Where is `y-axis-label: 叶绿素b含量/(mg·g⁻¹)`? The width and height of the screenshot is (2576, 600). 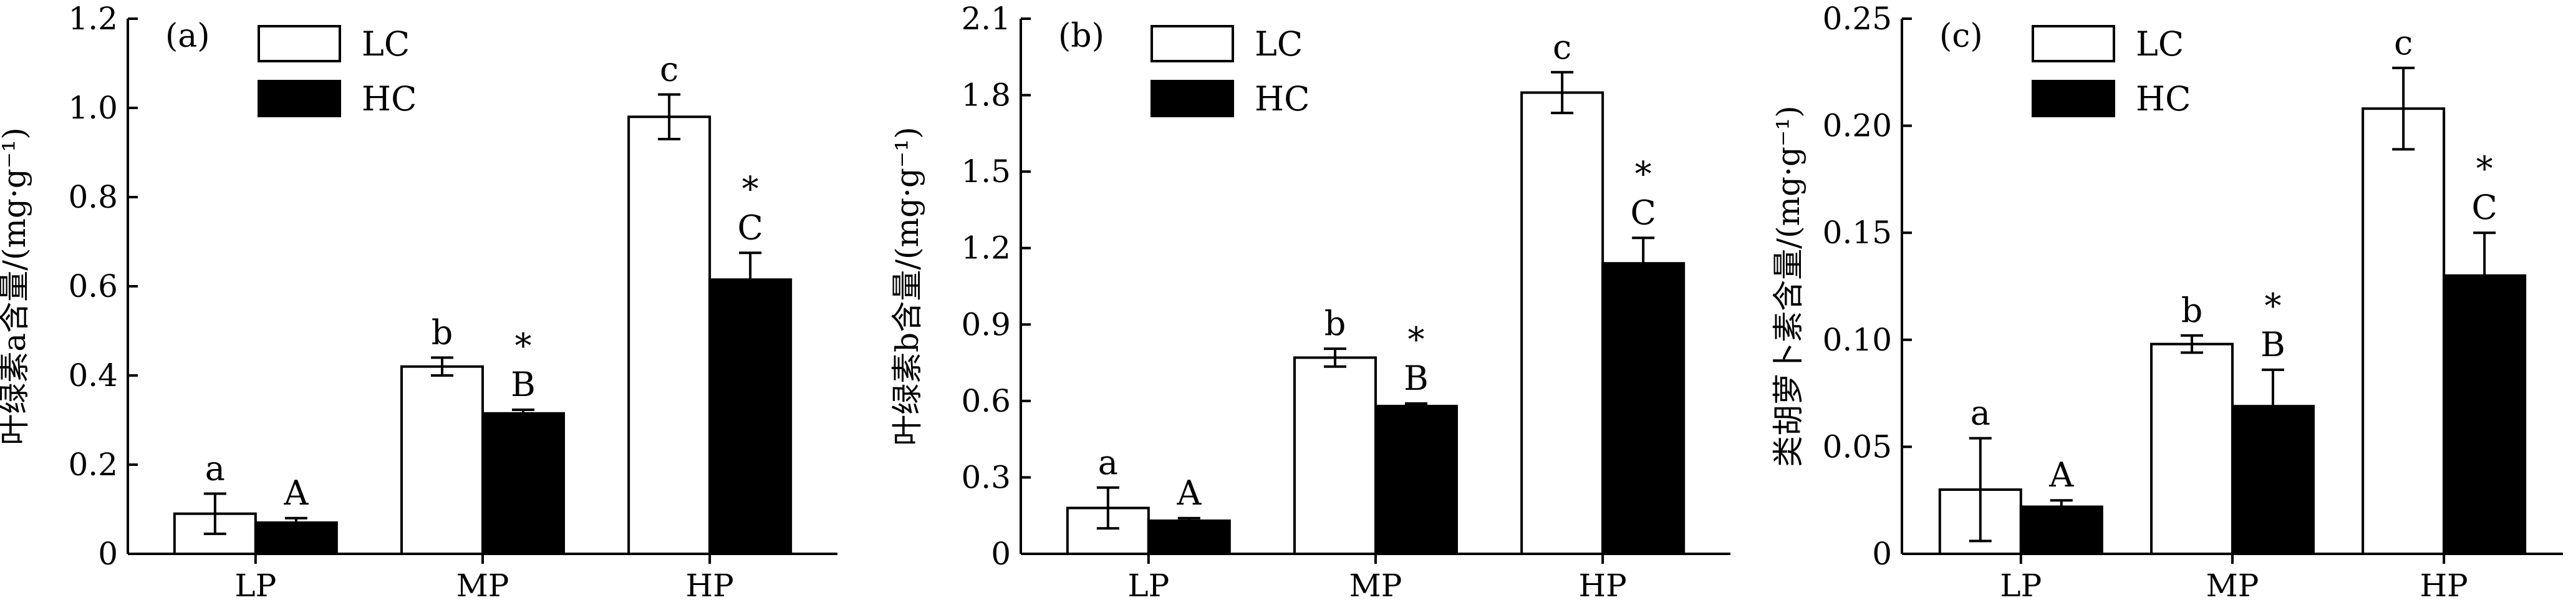
y-axis-label: 叶绿素b含量/(mg·g⁻¹) is located at coordinates (907, 286).